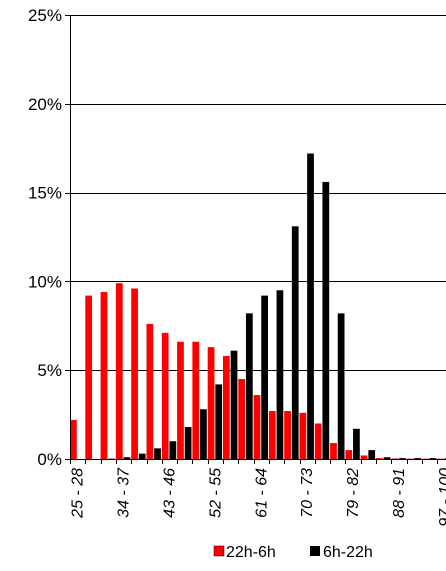 The height and width of the screenshot is (571, 446). Describe the element at coordinates (293, 552) in the screenshot. I see `legend: 22h-6h 6h-22h` at that location.